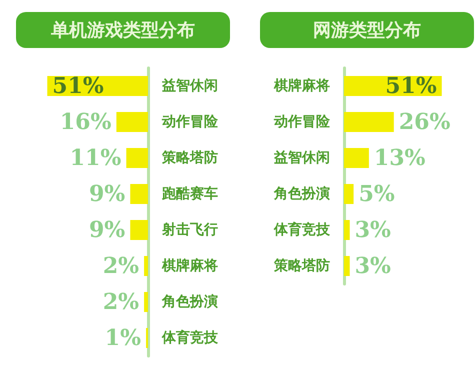 Image resolution: width=476 pixels, height=372 pixels. Describe the element at coordinates (86, 122) in the screenshot. I see `data-label: 16%` at that location.